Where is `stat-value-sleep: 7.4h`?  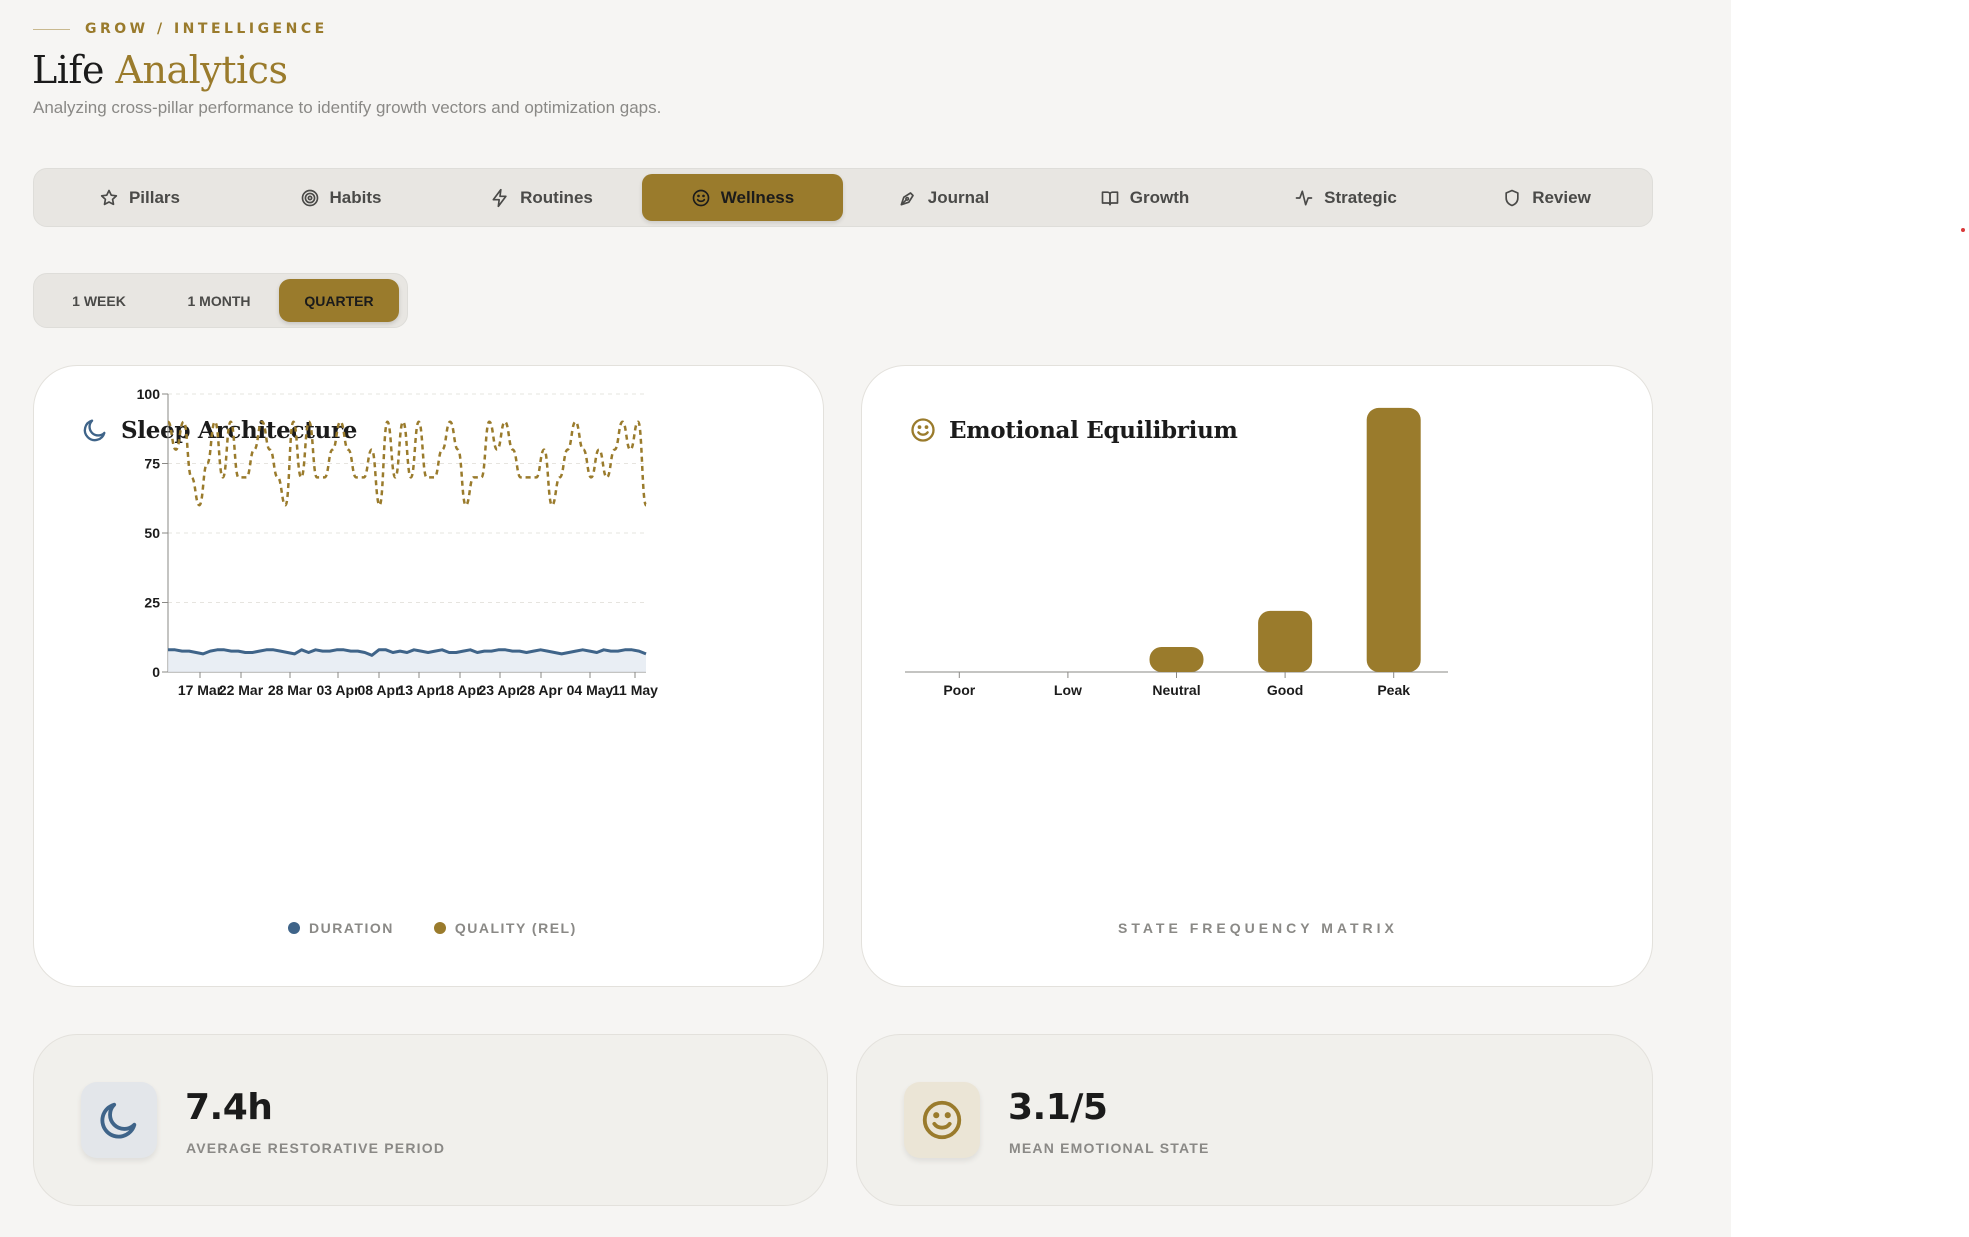
stat-value-sleep: 7.4h is located at coordinates (229, 1107).